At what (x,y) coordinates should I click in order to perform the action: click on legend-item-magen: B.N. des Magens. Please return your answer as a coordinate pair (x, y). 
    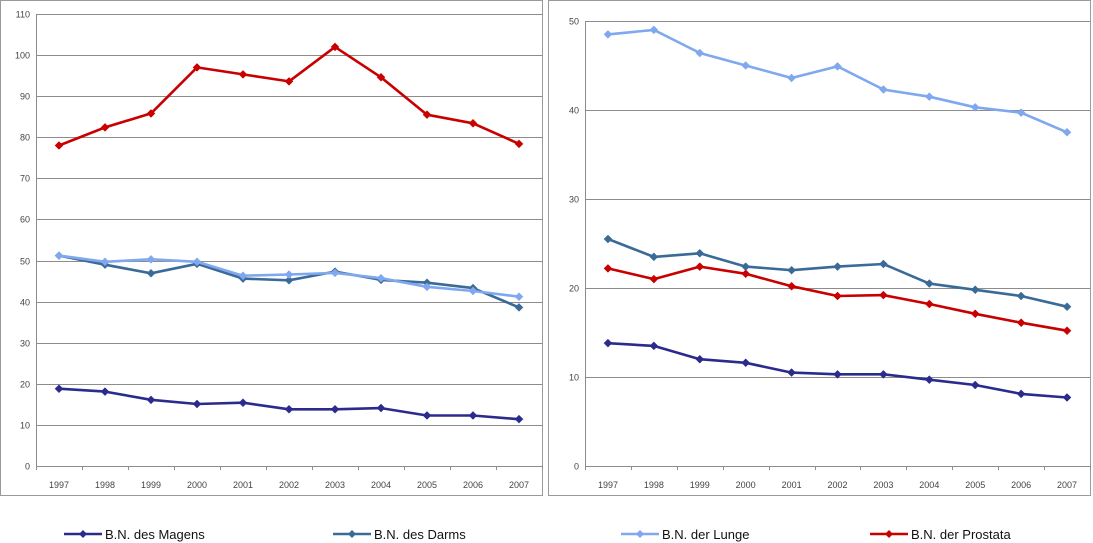
    Looking at the image, I should click on (134, 534).